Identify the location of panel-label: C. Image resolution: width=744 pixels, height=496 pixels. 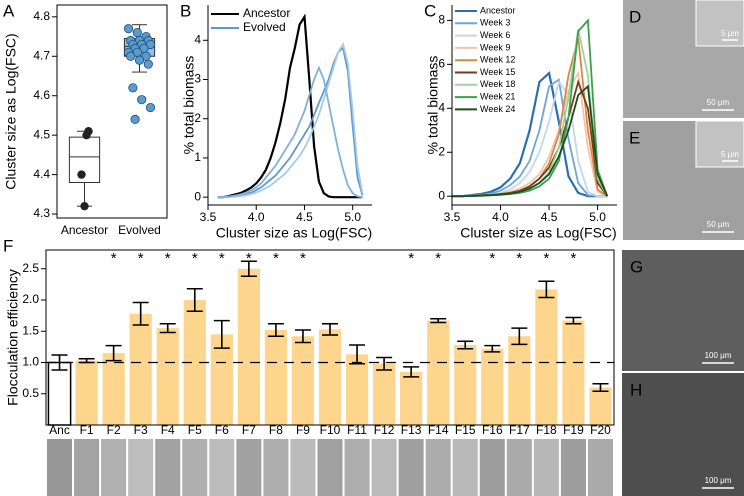
(430, 10).